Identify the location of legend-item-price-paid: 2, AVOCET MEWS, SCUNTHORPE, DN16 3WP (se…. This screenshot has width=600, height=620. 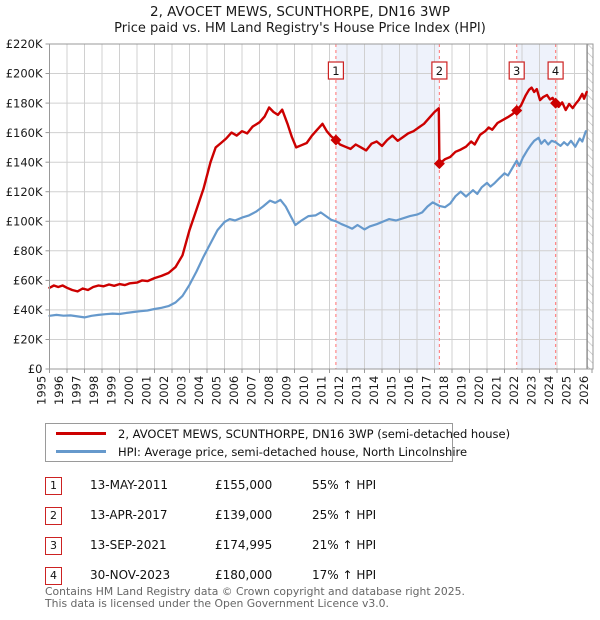
(278, 433).